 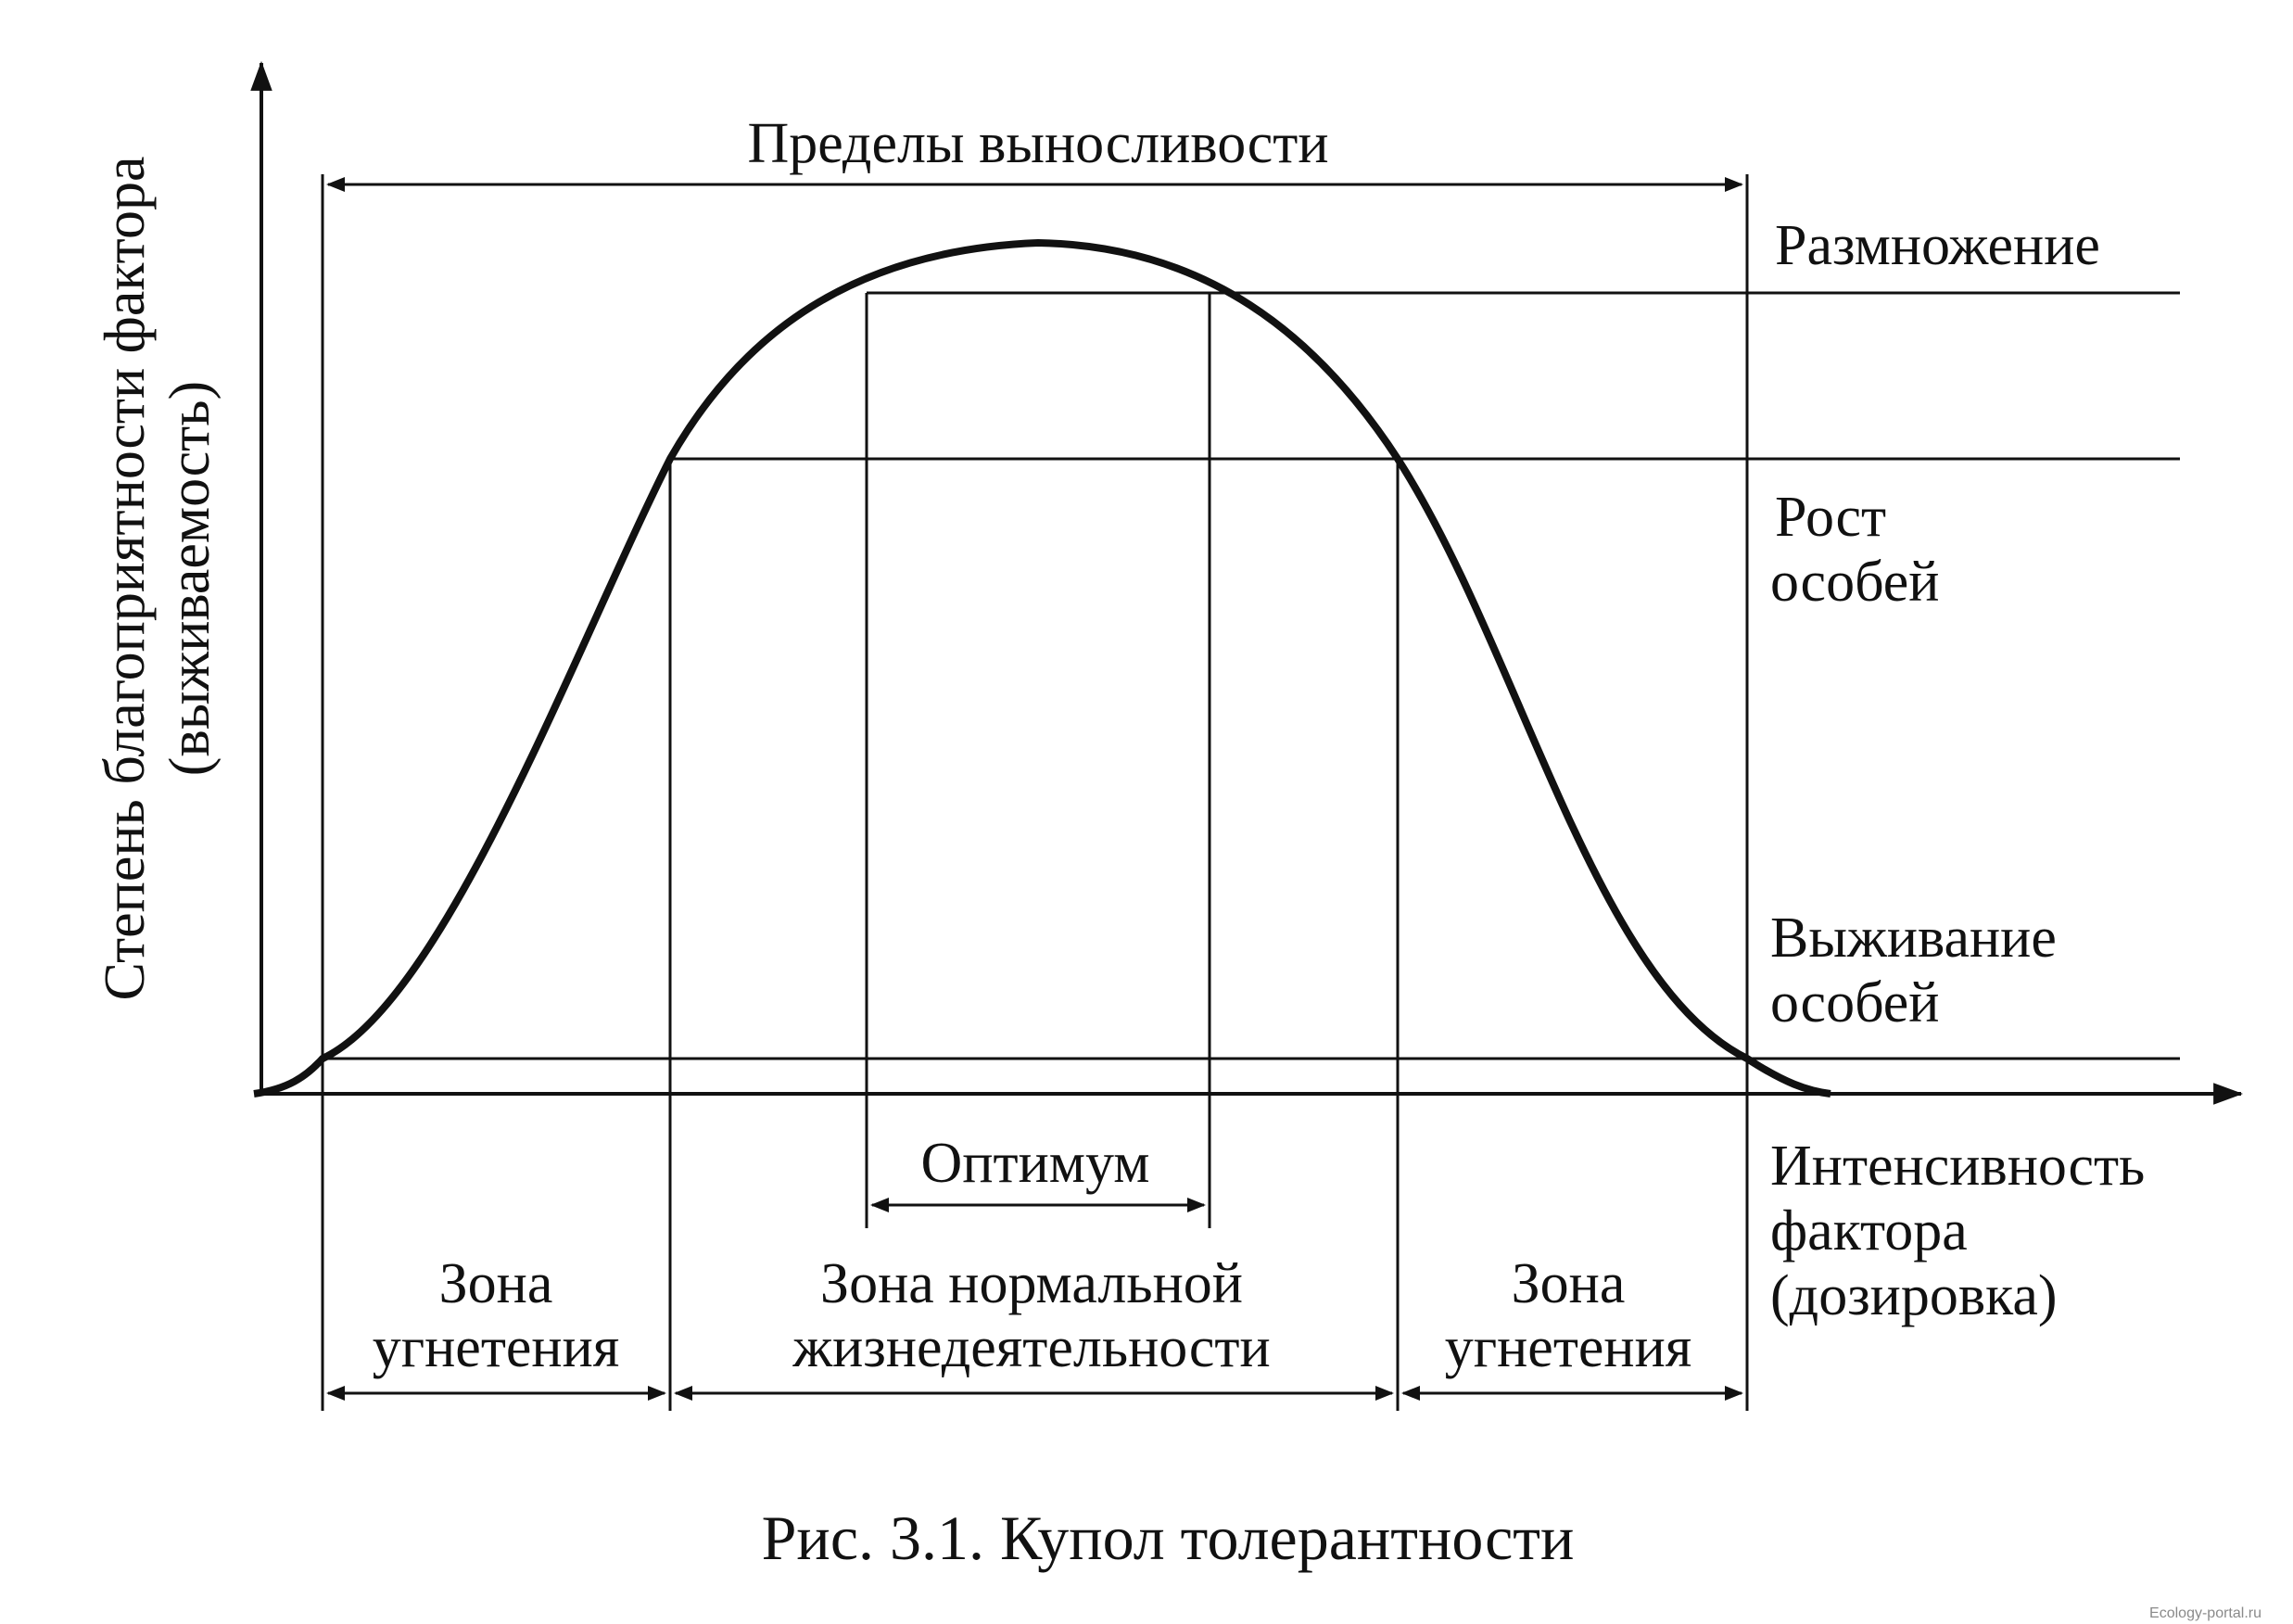 I want to click on x-axis-label-line1: Интенсивность, so click(x=1957, y=1166).